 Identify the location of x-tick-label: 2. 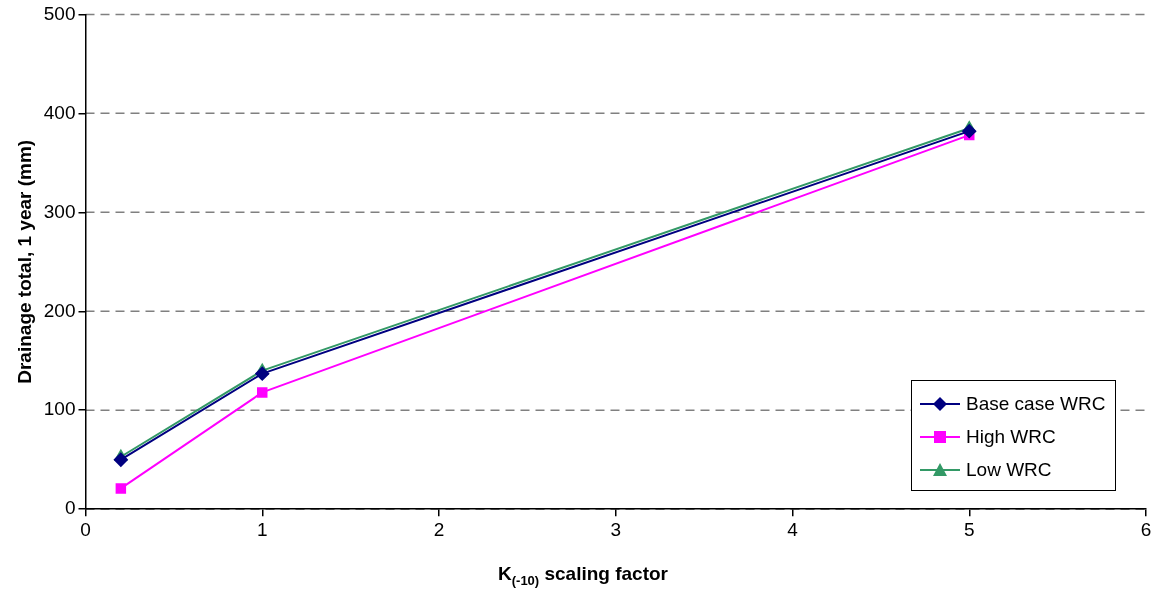
(439, 529).